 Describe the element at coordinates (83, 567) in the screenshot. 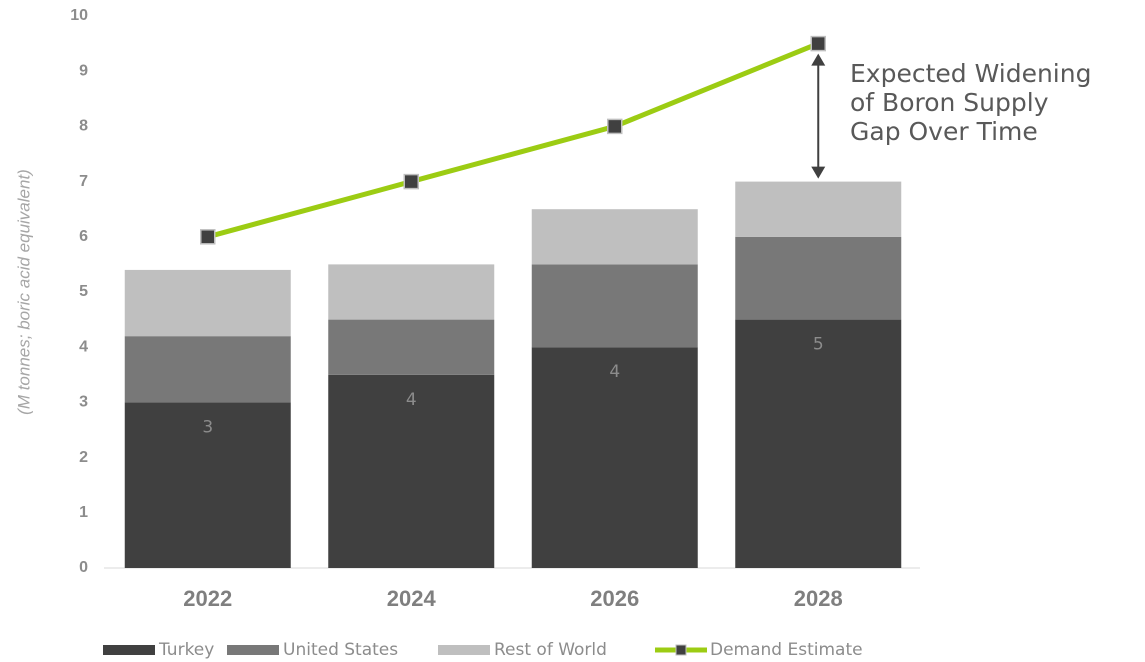

I see `y-tick-label: 0` at that location.